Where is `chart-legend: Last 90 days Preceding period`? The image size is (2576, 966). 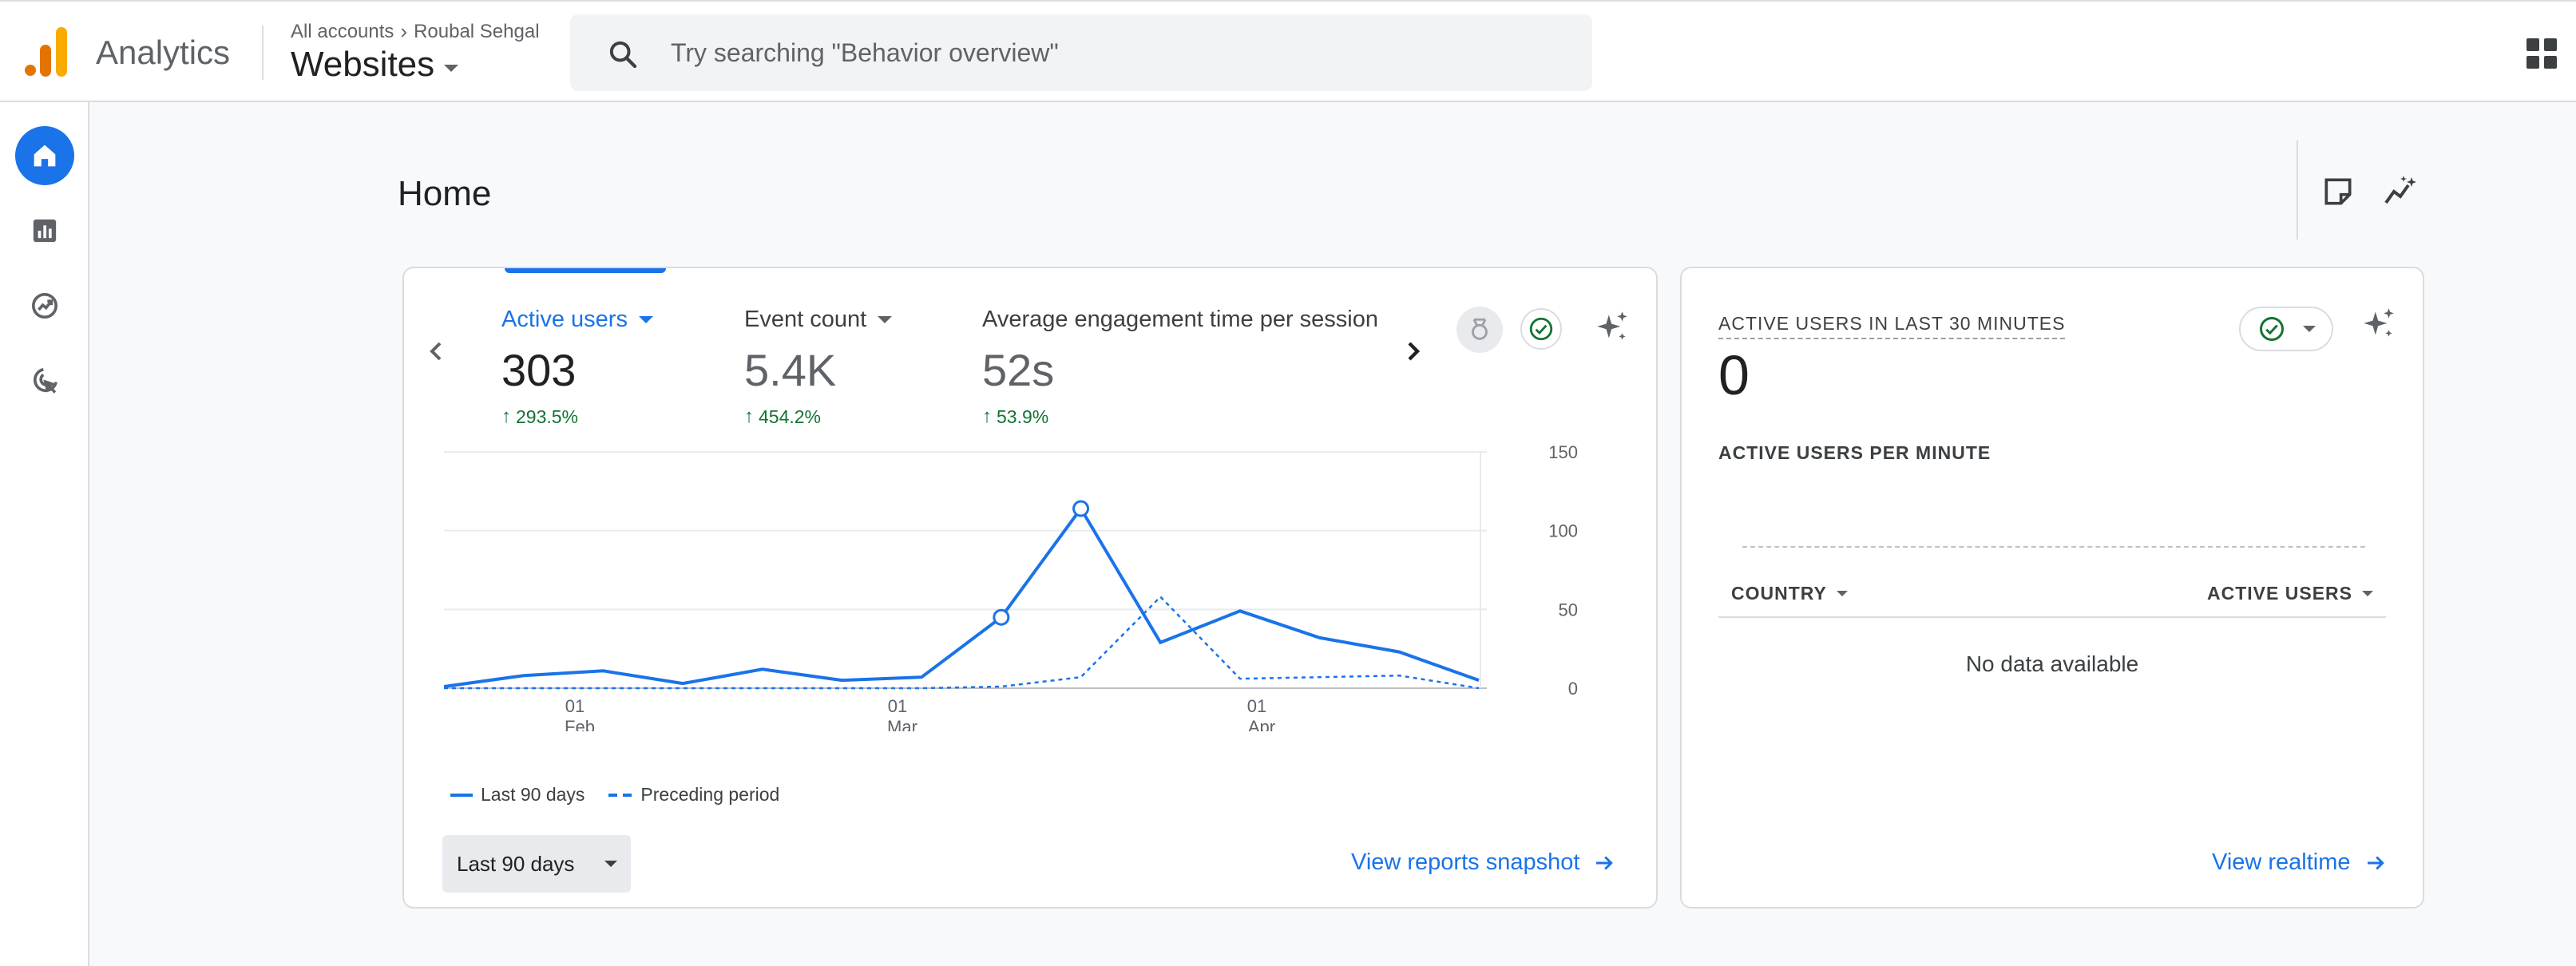
chart-legend: Last 90 days Preceding period is located at coordinates (614, 795).